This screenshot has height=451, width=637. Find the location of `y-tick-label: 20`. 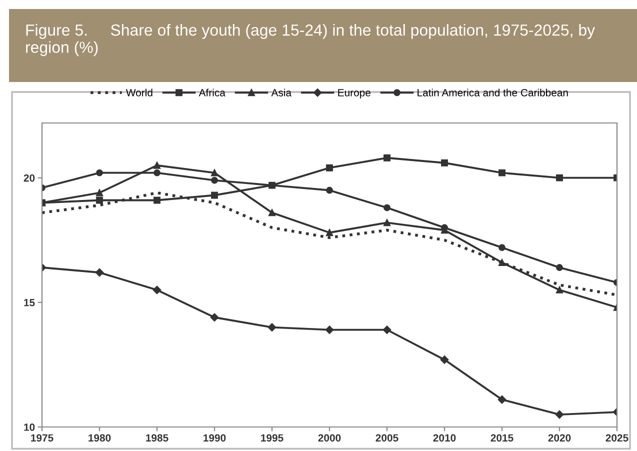

y-tick-label: 20 is located at coordinates (29, 178).